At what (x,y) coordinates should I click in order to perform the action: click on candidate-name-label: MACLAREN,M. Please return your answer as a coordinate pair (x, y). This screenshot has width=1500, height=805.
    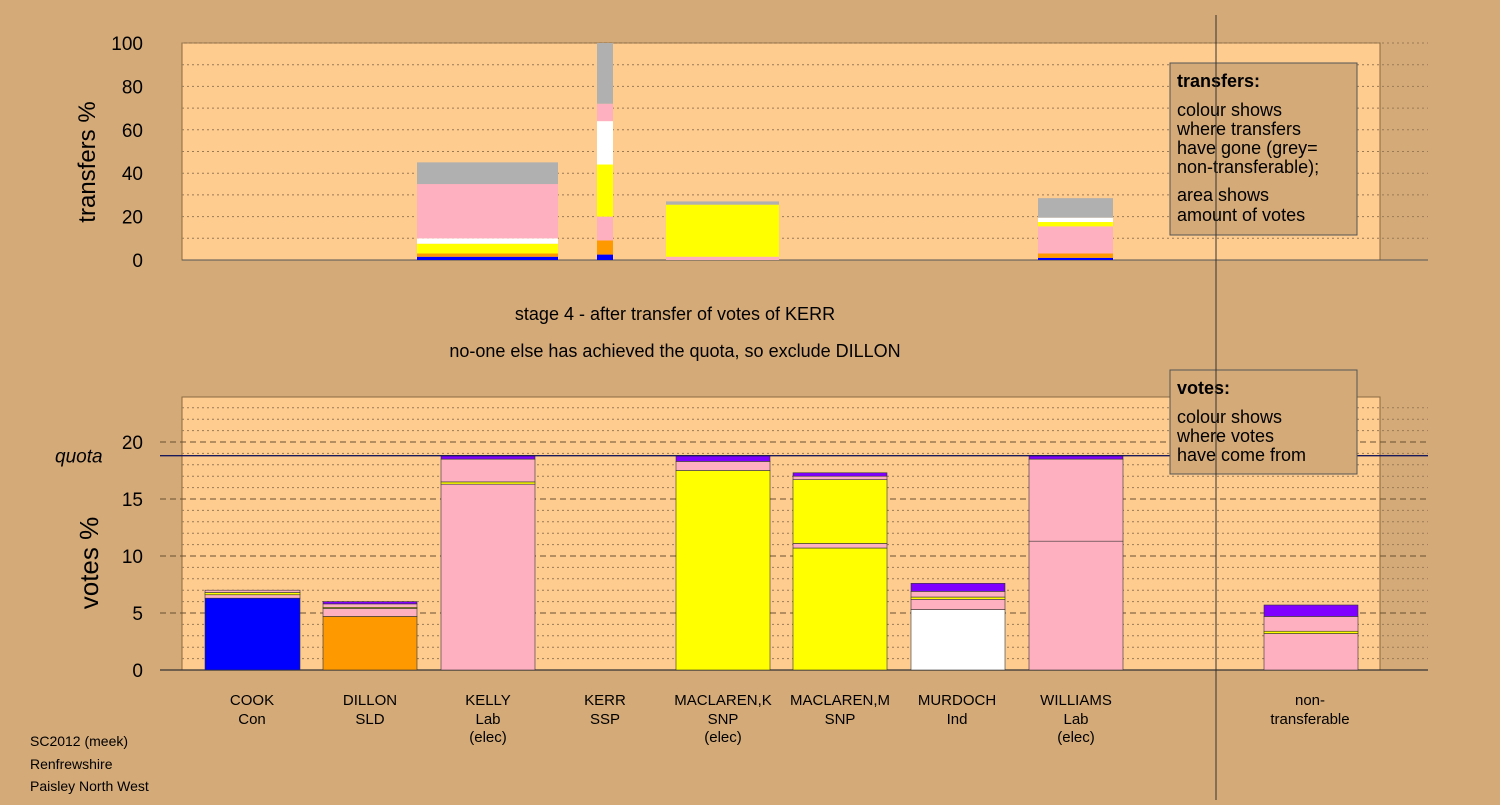
    Looking at the image, I should click on (840, 700).